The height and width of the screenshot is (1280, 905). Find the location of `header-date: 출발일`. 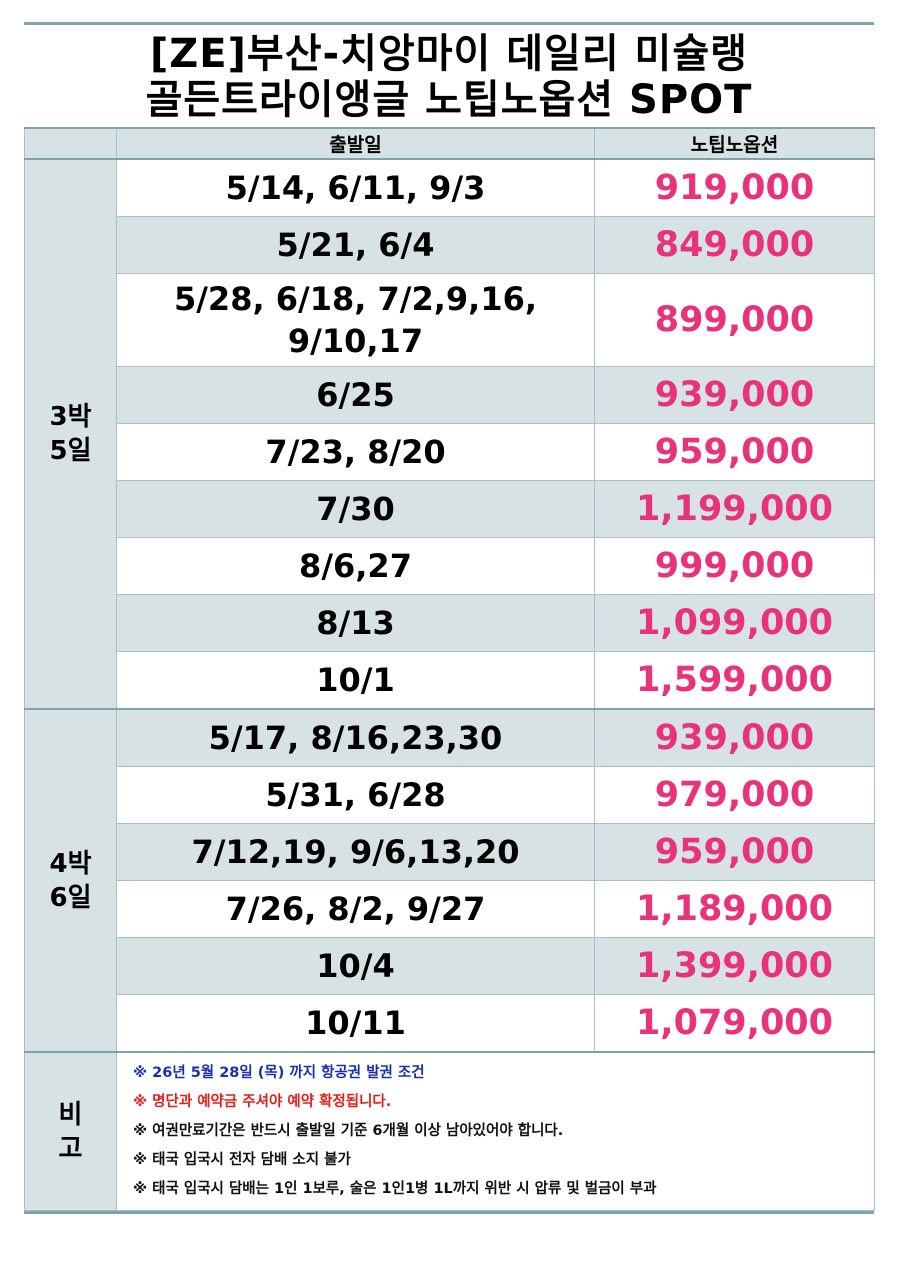

header-date: 출발일 is located at coordinates (355, 143).